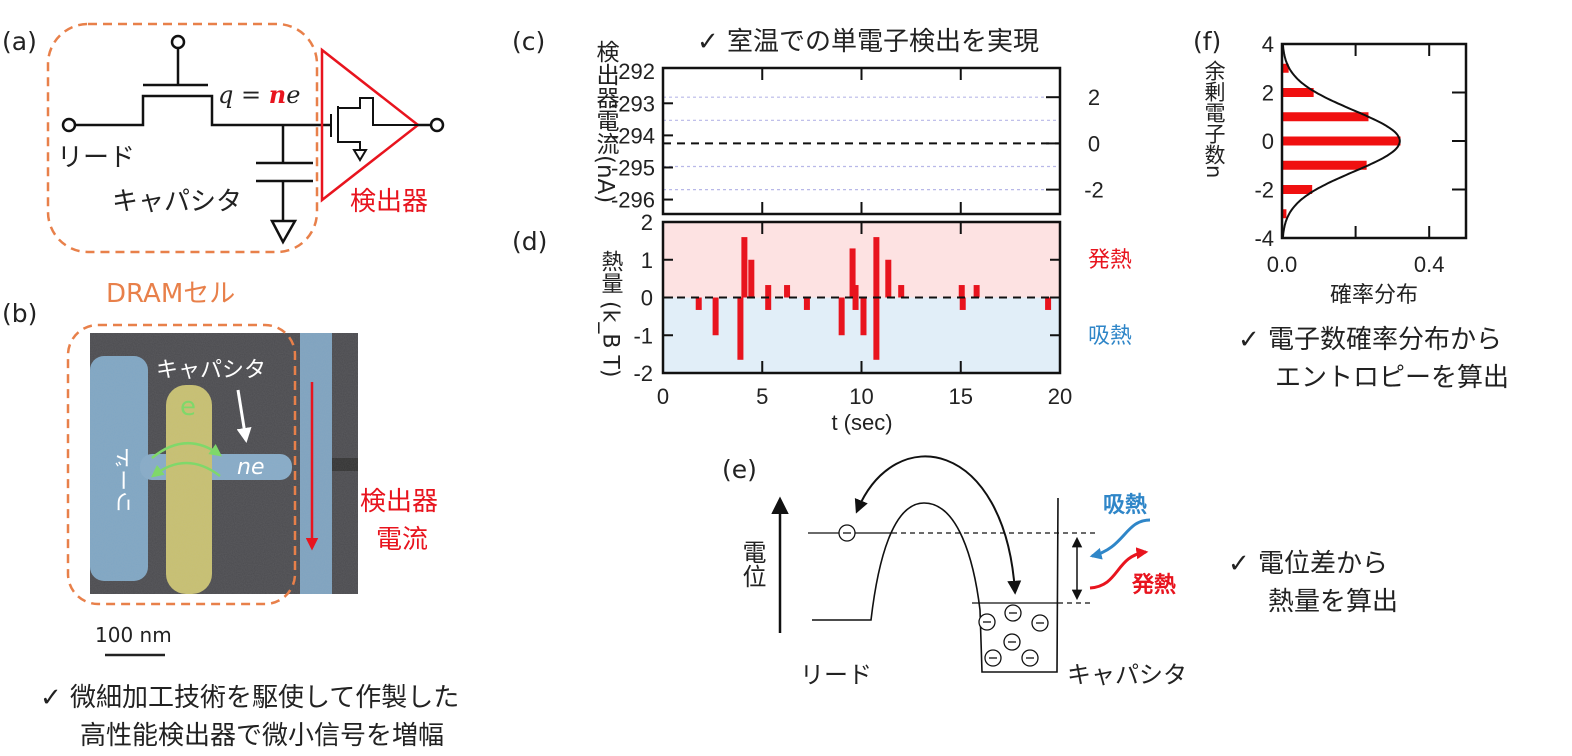  Describe the element at coordinates (244, 416) in the screenshot. I see `capacitor-pointer-arrow` at that location.